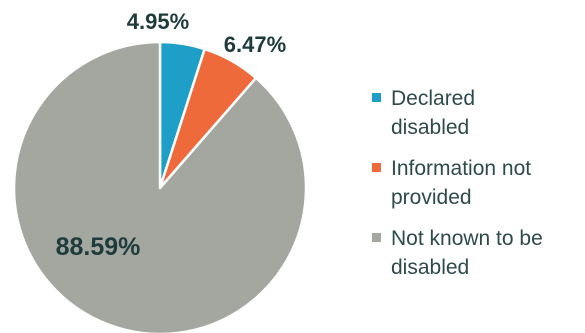 The width and height of the screenshot is (585, 333). I want to click on legend-item-not-known-to-be-disabled: Not known to be disabled, so click(474, 253).